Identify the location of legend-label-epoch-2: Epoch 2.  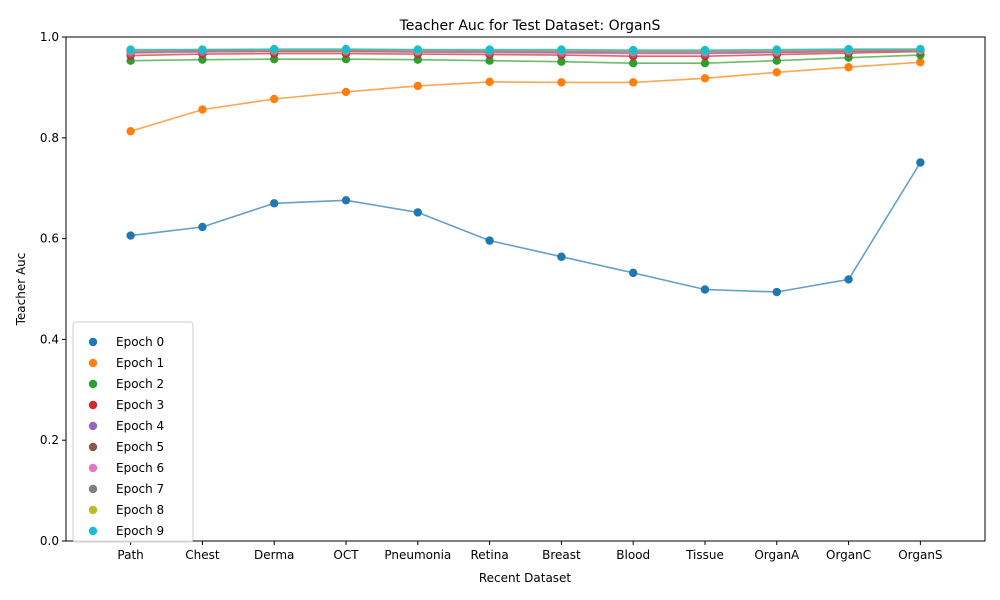
(140, 384).